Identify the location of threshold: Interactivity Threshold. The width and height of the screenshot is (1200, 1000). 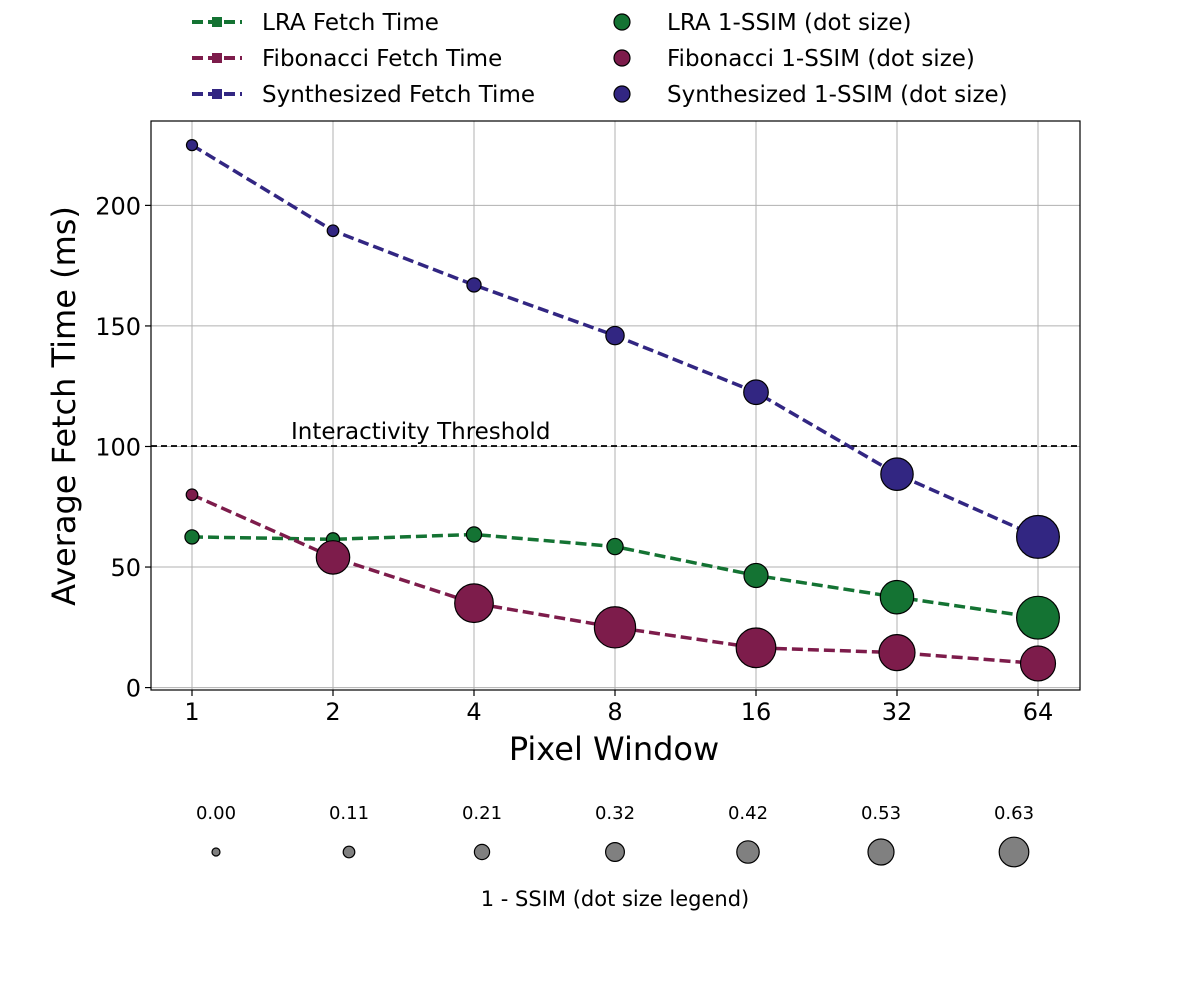
(615, 433).